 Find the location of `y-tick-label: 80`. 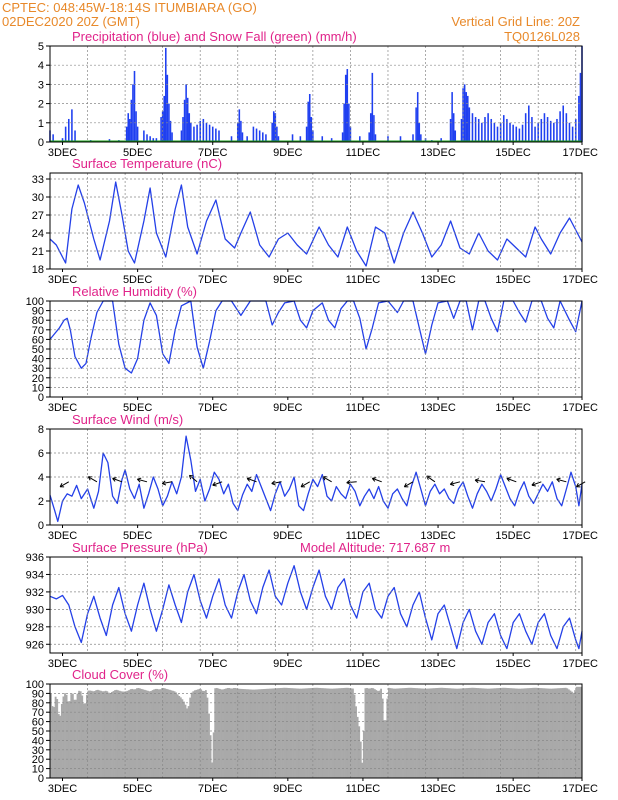

y-tick-label: 80 is located at coordinates (38, 321).